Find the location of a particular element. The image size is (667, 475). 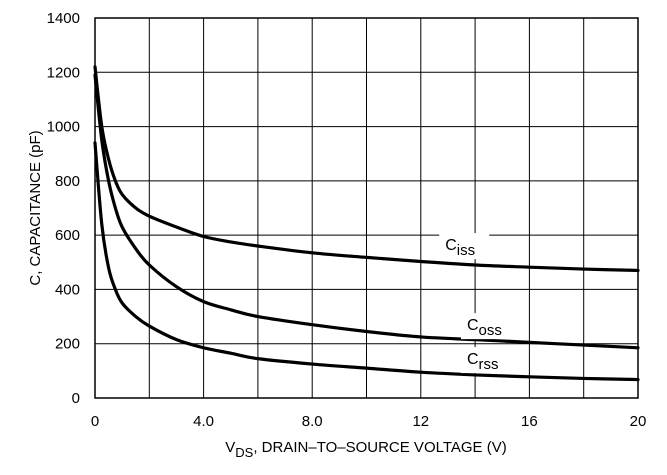

series-label-subscript: rss is located at coordinates (489, 364).